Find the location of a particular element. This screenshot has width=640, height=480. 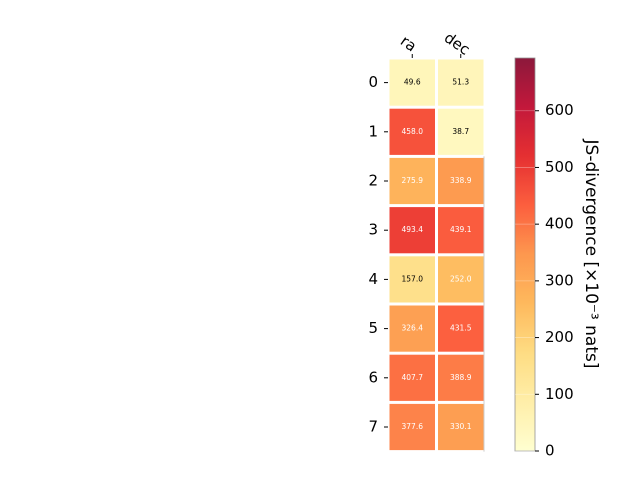

colorbar-label: JS-divergence [×10⁻³ nats] is located at coordinates (591, 254).